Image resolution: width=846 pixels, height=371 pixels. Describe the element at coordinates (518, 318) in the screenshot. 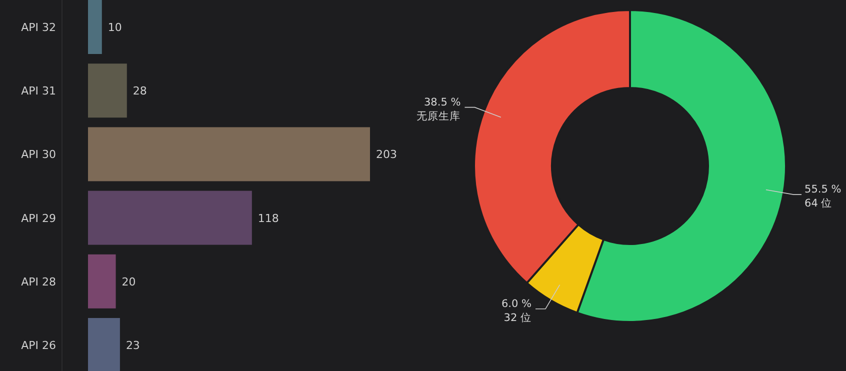

I see `slice-label: 32 位` at that location.